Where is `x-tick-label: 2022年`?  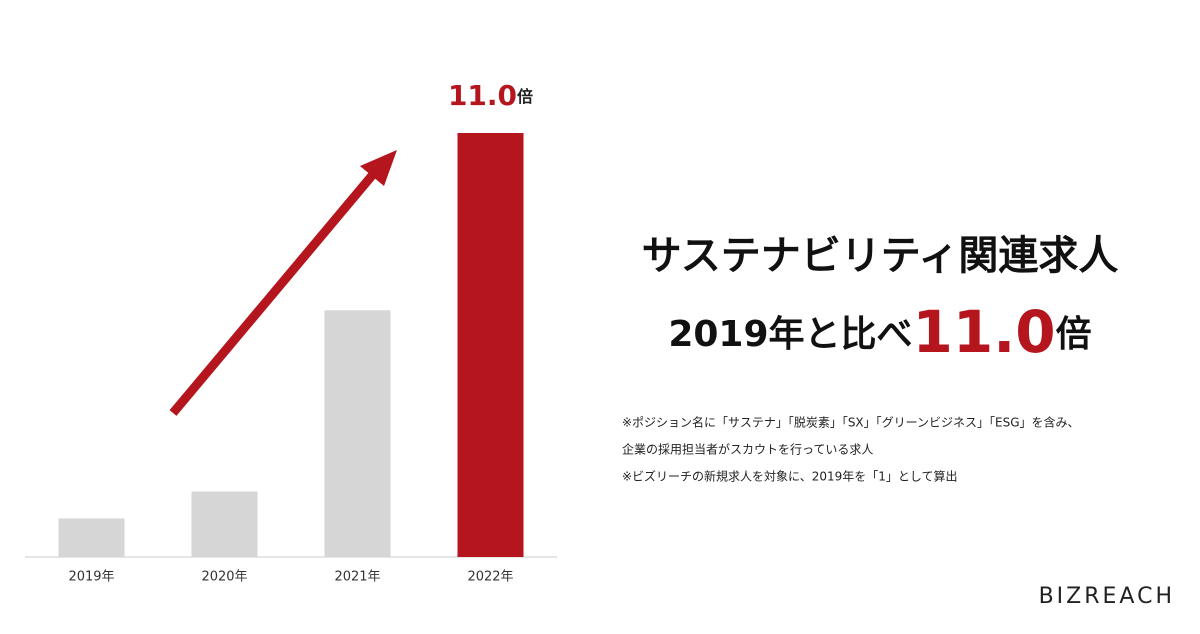 x-tick-label: 2022年 is located at coordinates (490, 577).